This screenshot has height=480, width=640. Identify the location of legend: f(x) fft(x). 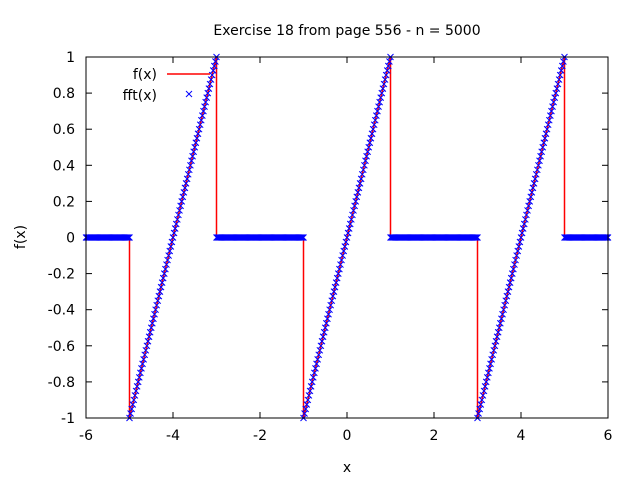
(166, 85).